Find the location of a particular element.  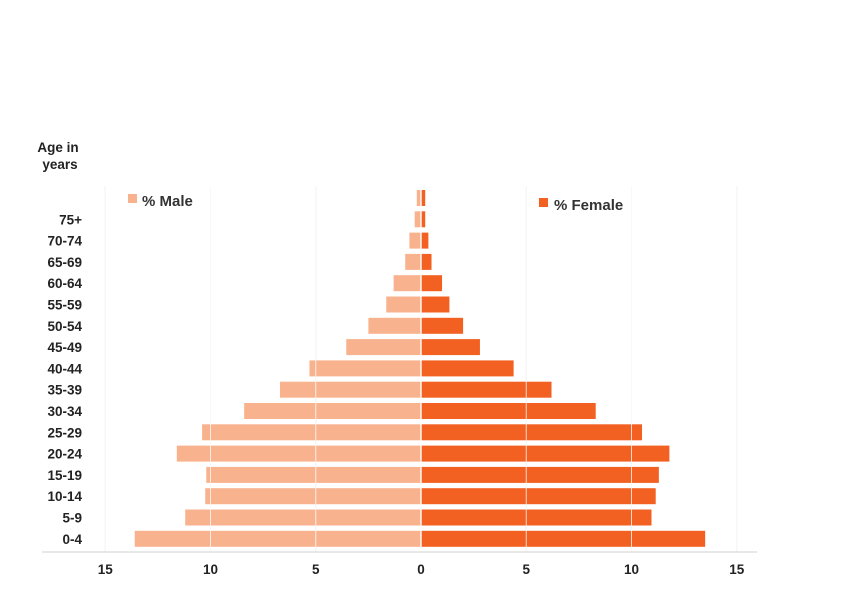

y-tick-label: 35-39 is located at coordinates (64, 390).